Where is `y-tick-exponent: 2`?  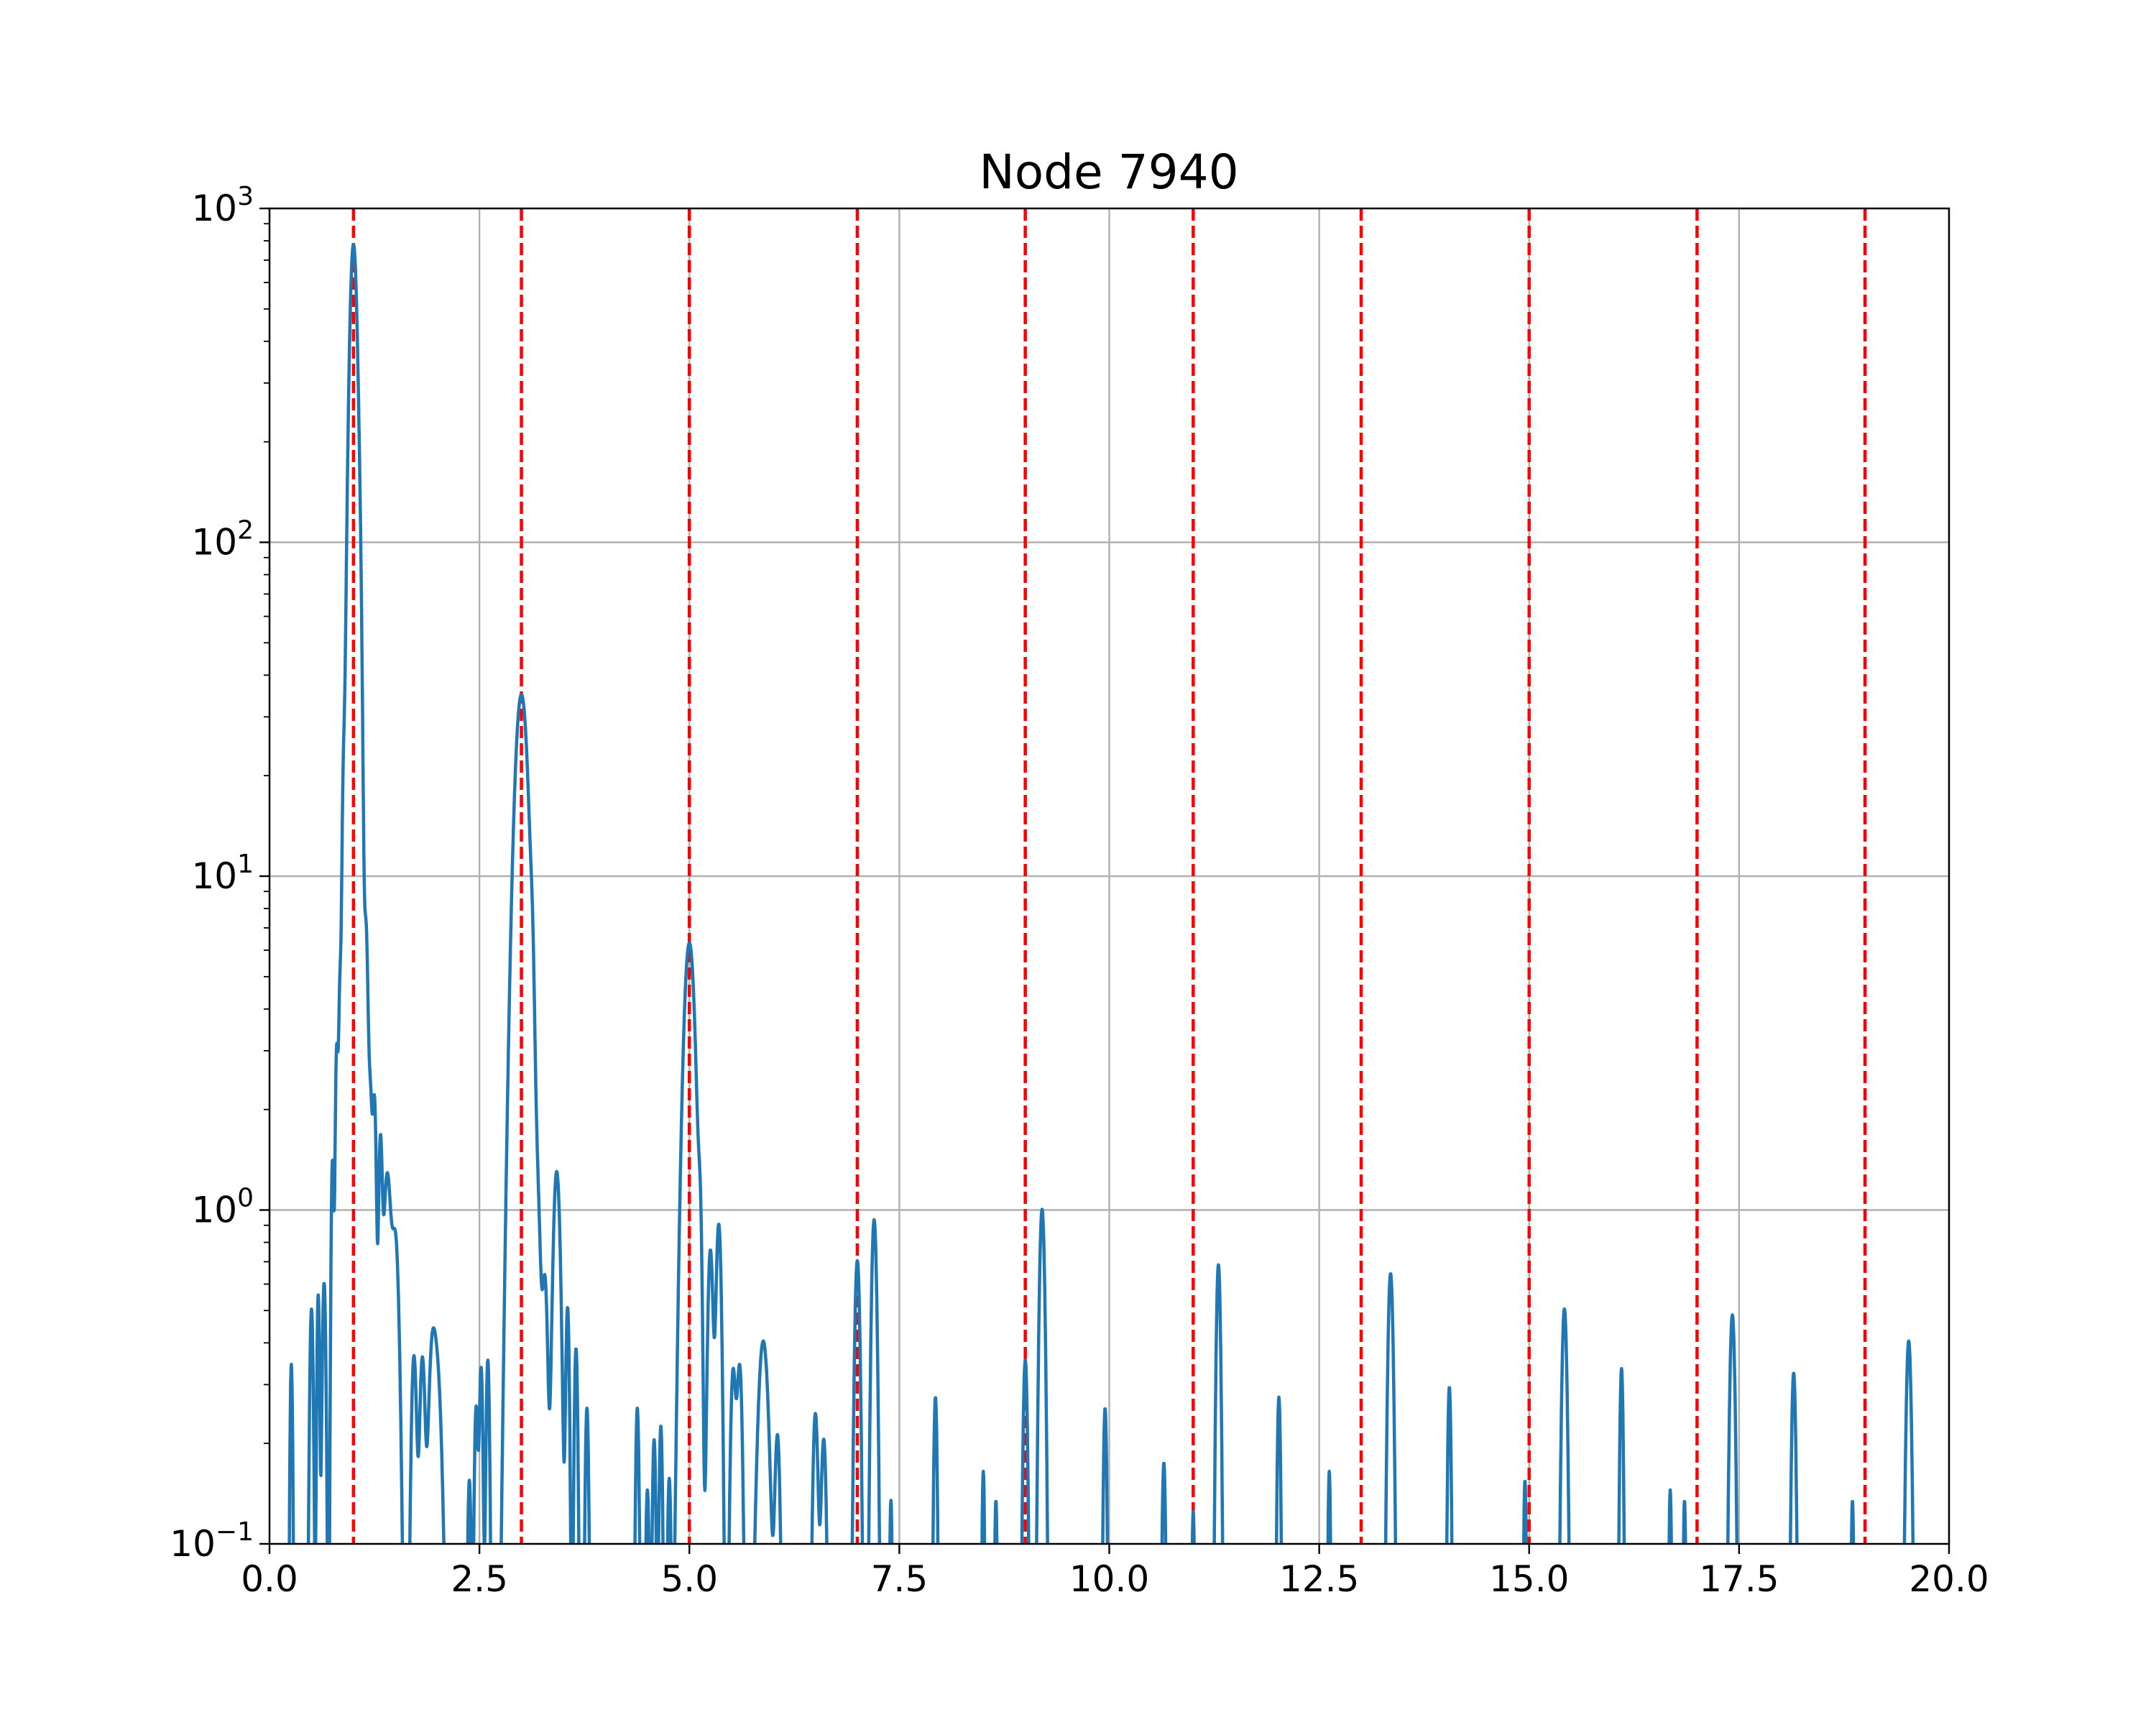 y-tick-exponent: 2 is located at coordinates (245, 531).